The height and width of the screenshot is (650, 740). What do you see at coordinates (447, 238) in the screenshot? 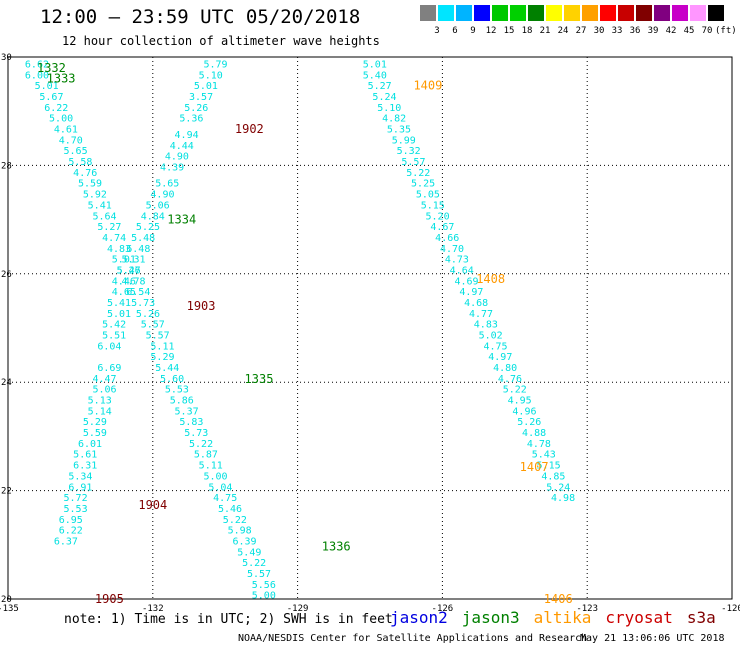
I see `wave-height-point: 4.66` at bounding box center [447, 238].